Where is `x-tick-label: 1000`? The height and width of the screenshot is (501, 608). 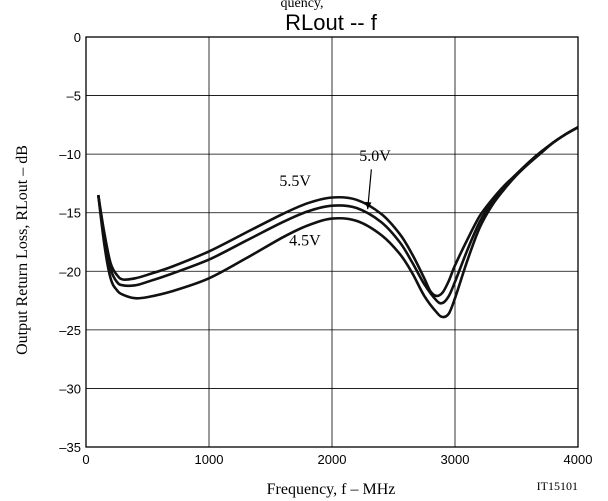
x-tick-label: 1000 is located at coordinates (209, 459).